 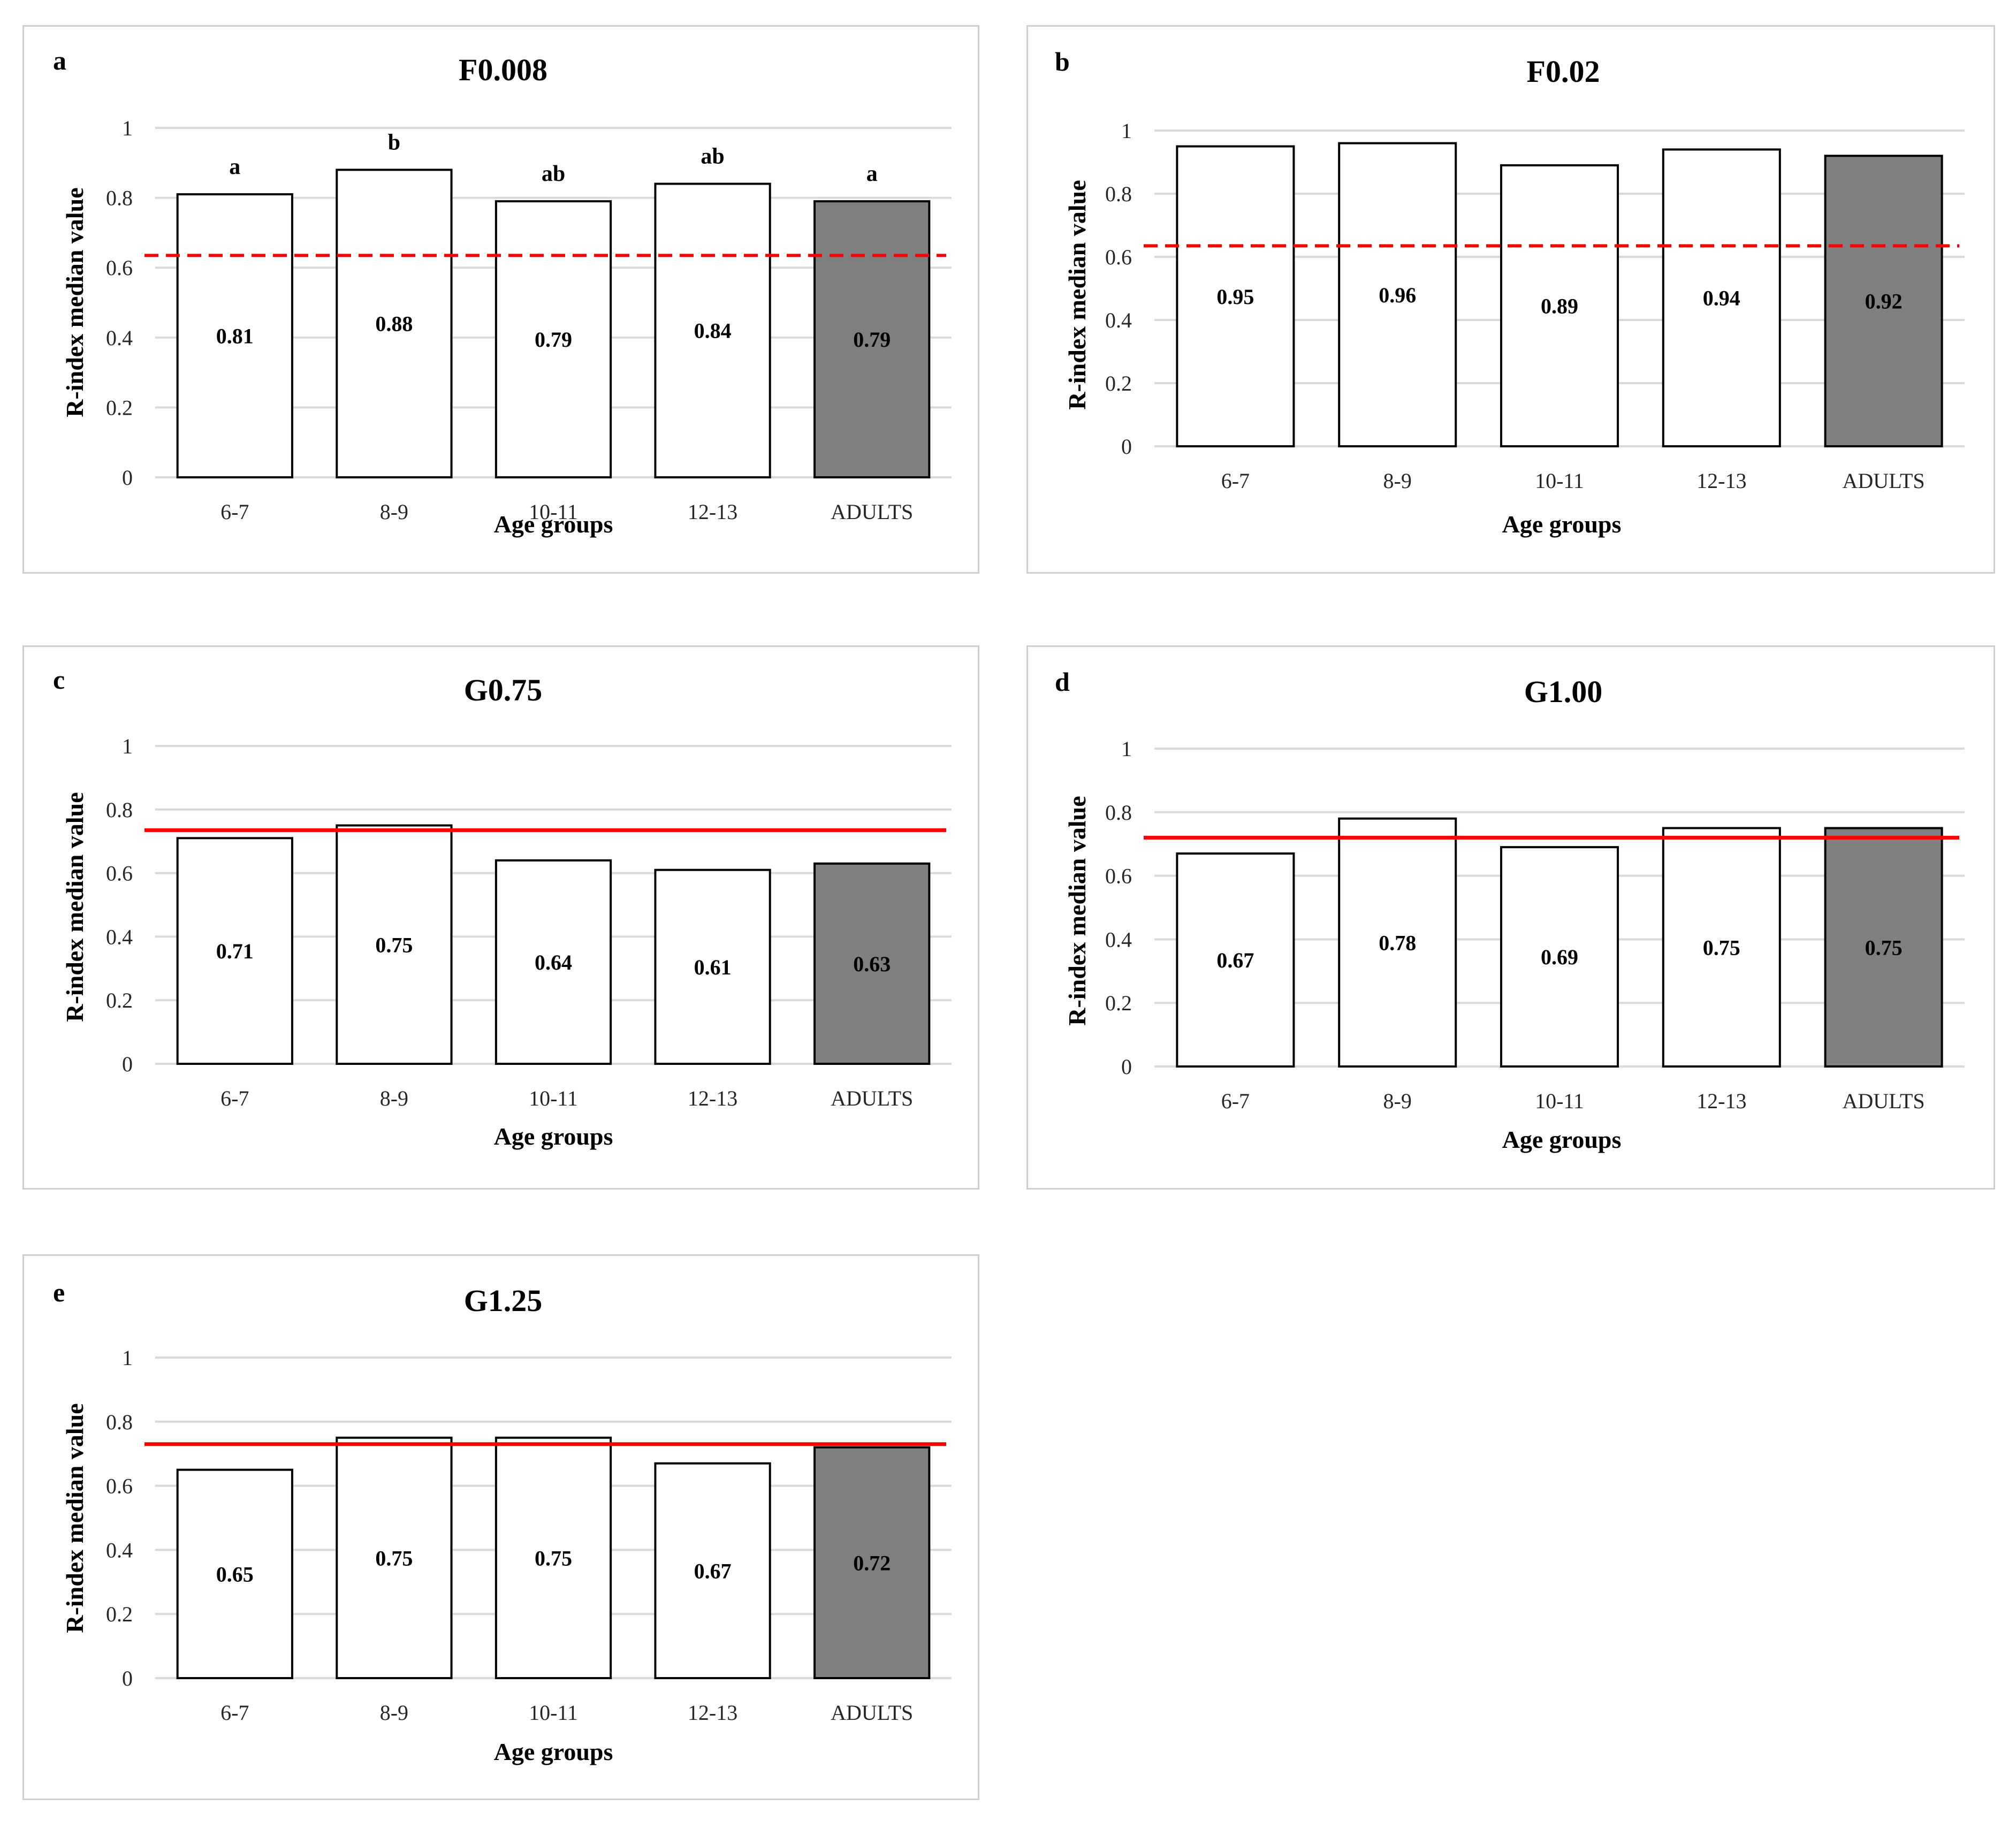 I want to click on x-tick-label-a-3: 12-13, so click(x=712, y=512).